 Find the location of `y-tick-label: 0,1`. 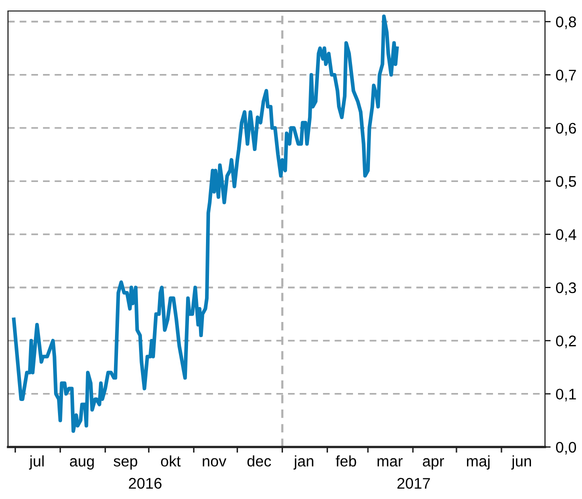

y-tick-label: 0,1 is located at coordinates (566, 395).